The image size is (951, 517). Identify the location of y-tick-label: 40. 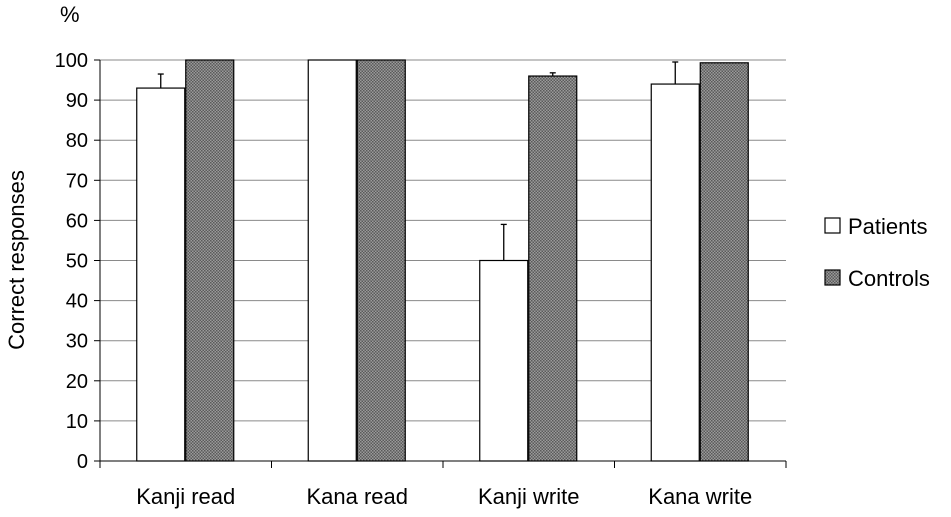
(77, 302).